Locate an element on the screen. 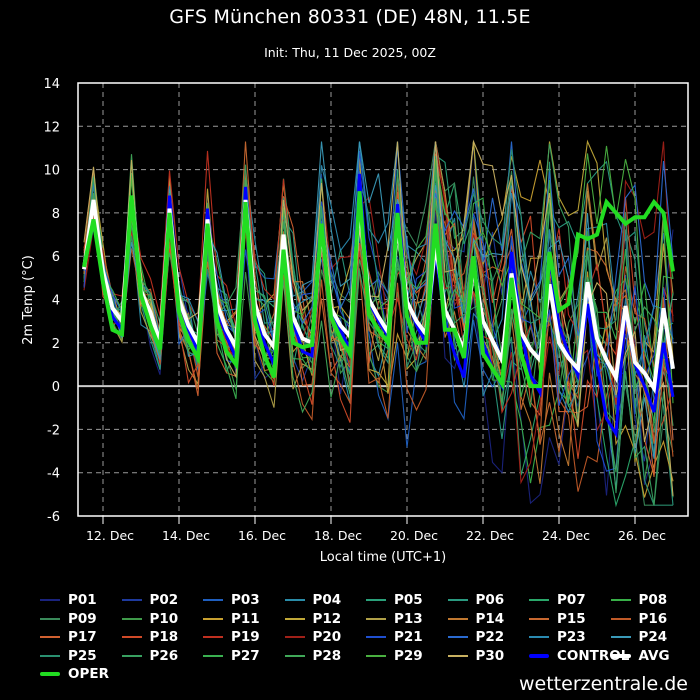  legend-label: P18 is located at coordinates (164, 637).